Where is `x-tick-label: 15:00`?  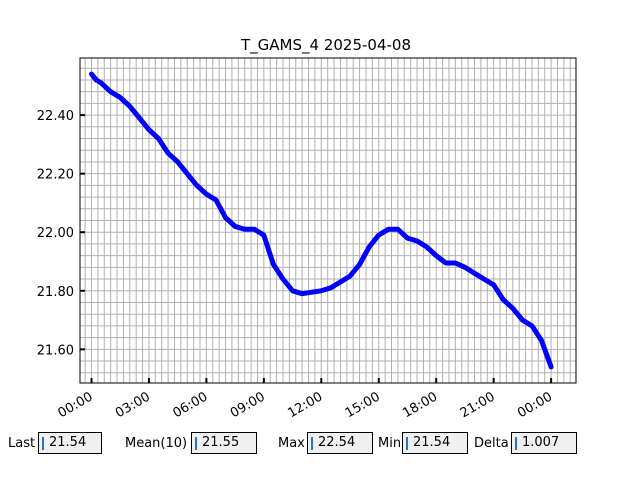
x-tick-label: 15:00 is located at coordinates (363, 405).